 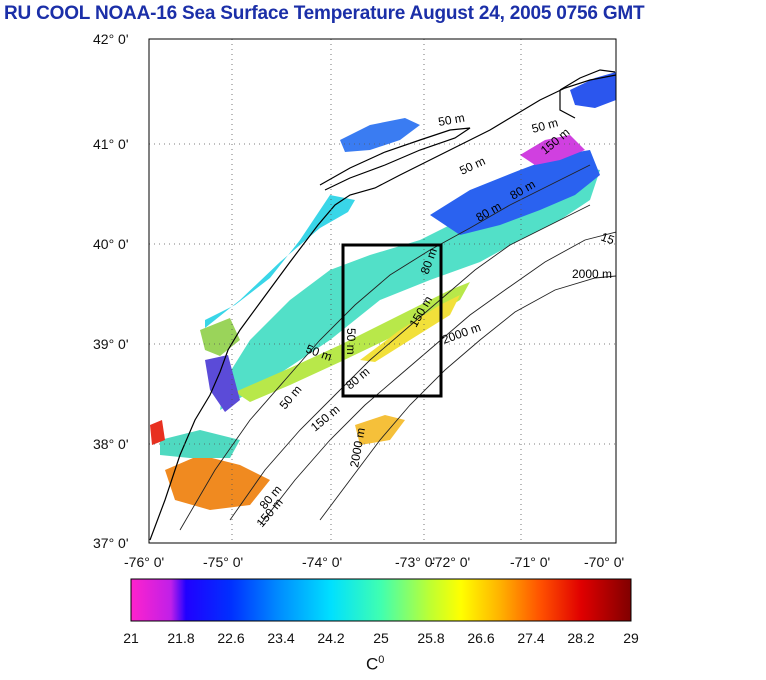 What do you see at coordinates (281, 638) in the screenshot?
I see `colorbar-tick-label: 23.4` at bounding box center [281, 638].